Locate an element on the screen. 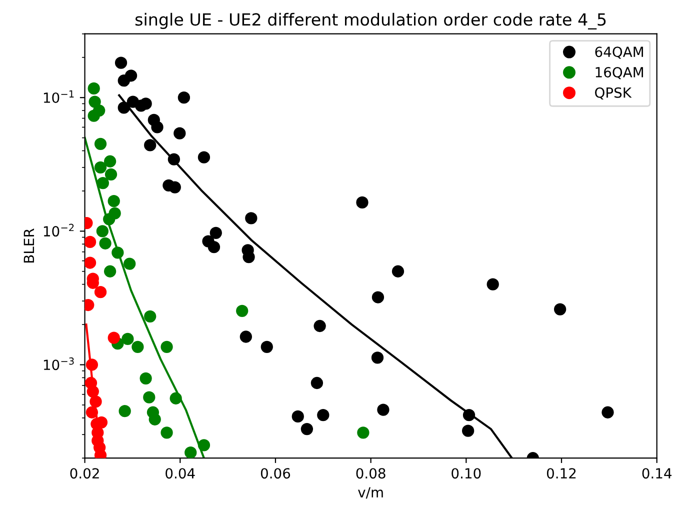 This screenshot has width=673, height=513. y-axis-title: BLER is located at coordinates (29, 245).